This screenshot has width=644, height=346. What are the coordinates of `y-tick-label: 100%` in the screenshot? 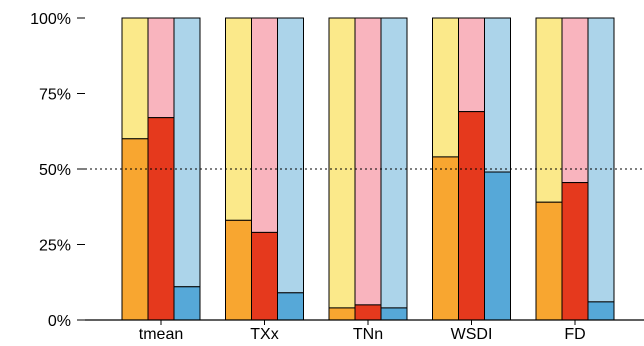 It's located at (50, 19).